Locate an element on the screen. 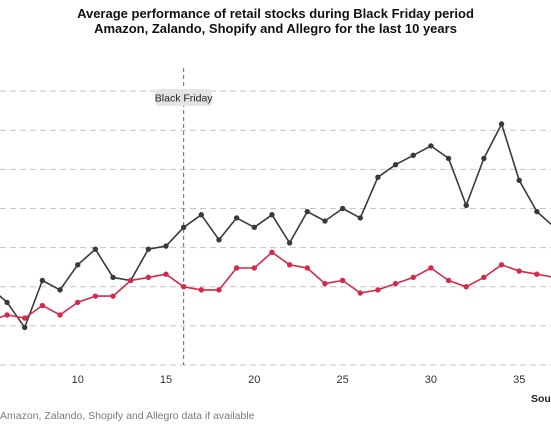  x-tick-label: 20 is located at coordinates (254, 380).